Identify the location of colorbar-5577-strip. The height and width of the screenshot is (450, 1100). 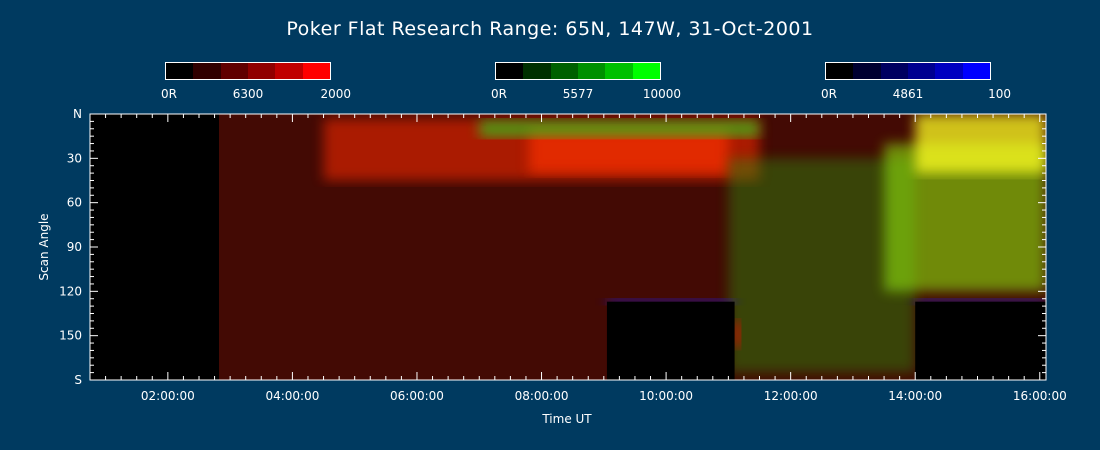
(578, 71).